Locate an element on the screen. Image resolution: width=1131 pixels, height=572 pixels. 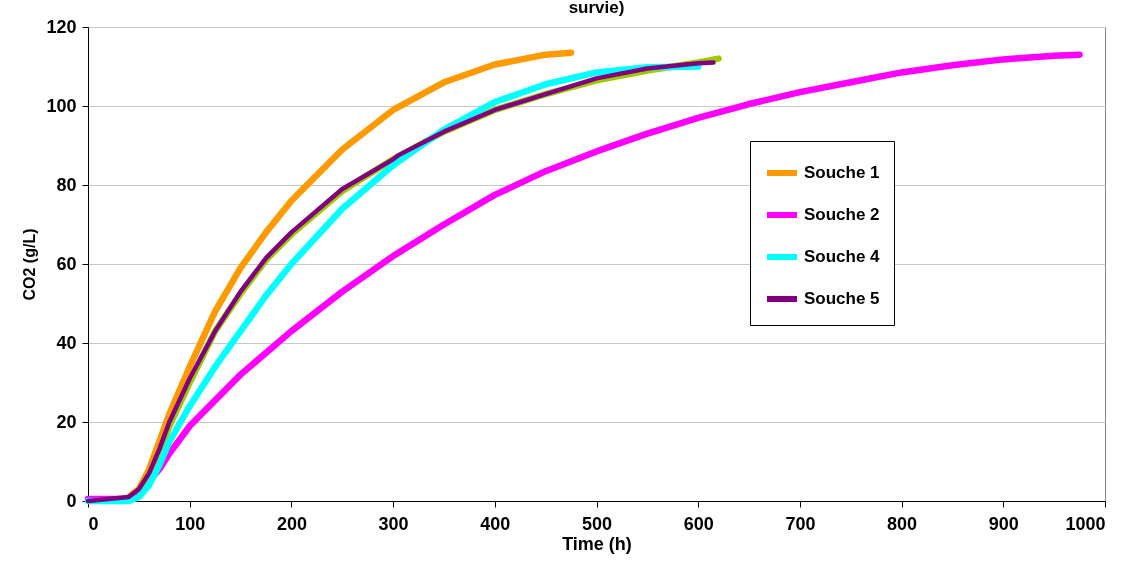
x-tick-label: 1000 is located at coordinates (1085, 523).